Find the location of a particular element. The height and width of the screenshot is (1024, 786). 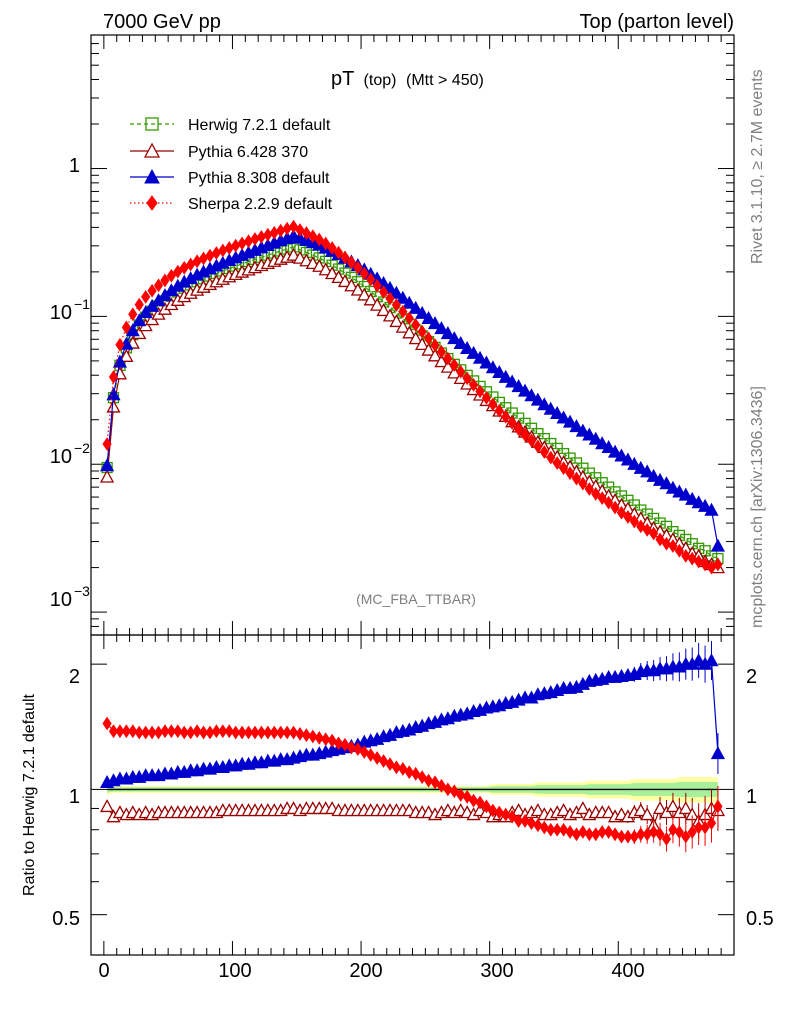

xtick-label-200: 200 is located at coordinates (365, 971).